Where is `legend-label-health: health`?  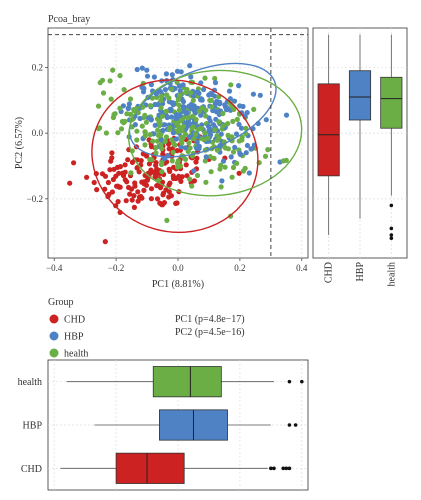
legend-label-health: health is located at coordinates (76, 354).